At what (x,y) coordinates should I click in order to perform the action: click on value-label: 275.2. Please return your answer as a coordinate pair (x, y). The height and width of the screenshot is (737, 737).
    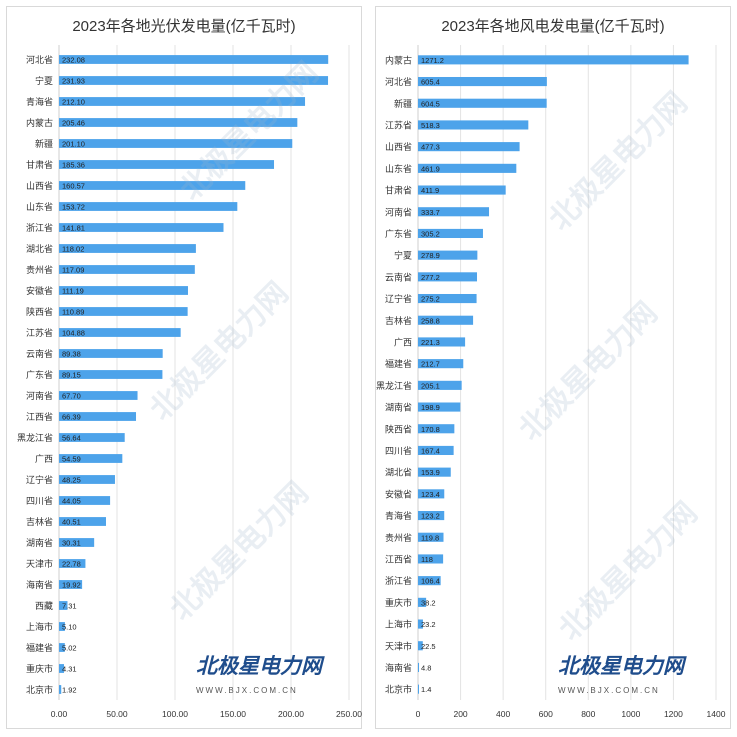
    Looking at the image, I should click on (430, 299).